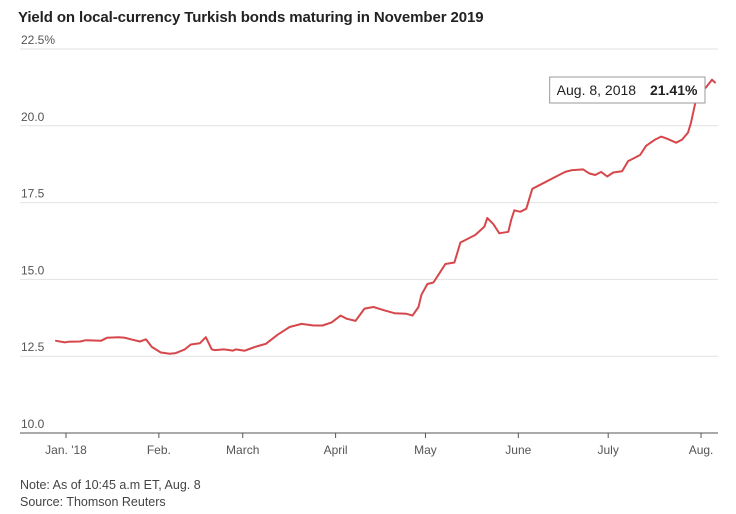 This screenshot has height=514, width=736. What do you see at coordinates (33, 424) in the screenshot?
I see `y-tick-label: 10.0` at bounding box center [33, 424].